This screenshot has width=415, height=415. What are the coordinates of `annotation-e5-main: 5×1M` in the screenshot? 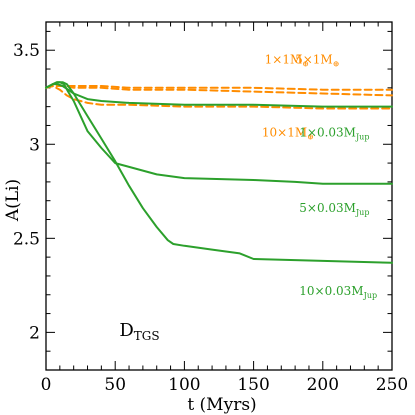 It's located at (314, 59).